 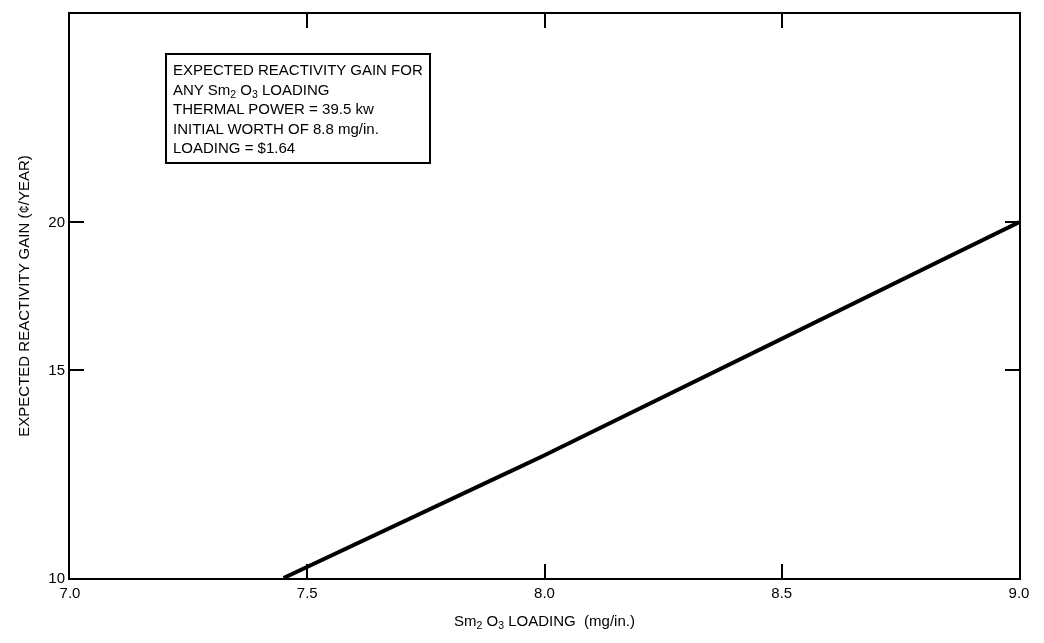 I want to click on x-axis-title: Sm$_{2}$ O$_{3}$ LOADING (mg/in.), so click(x=544, y=621).